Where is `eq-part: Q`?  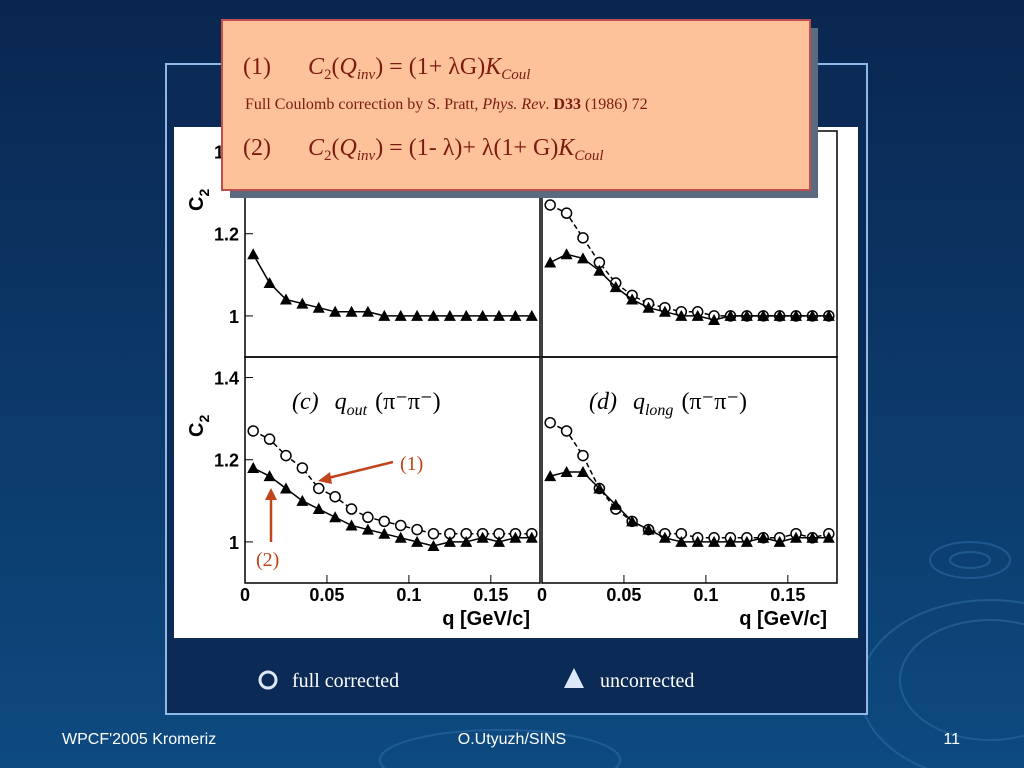
eq-part: Q is located at coordinates (348, 67).